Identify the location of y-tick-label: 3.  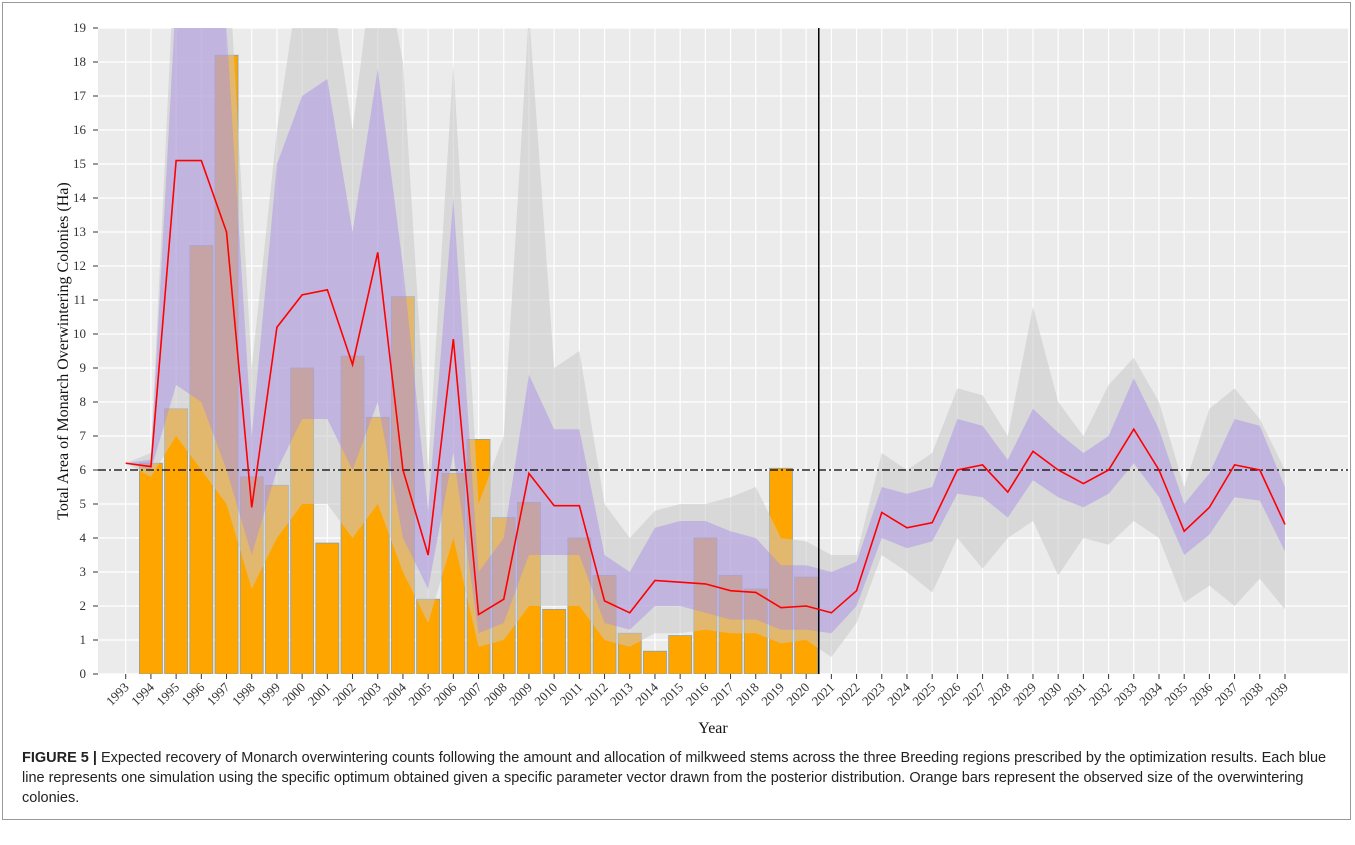
(83, 571).